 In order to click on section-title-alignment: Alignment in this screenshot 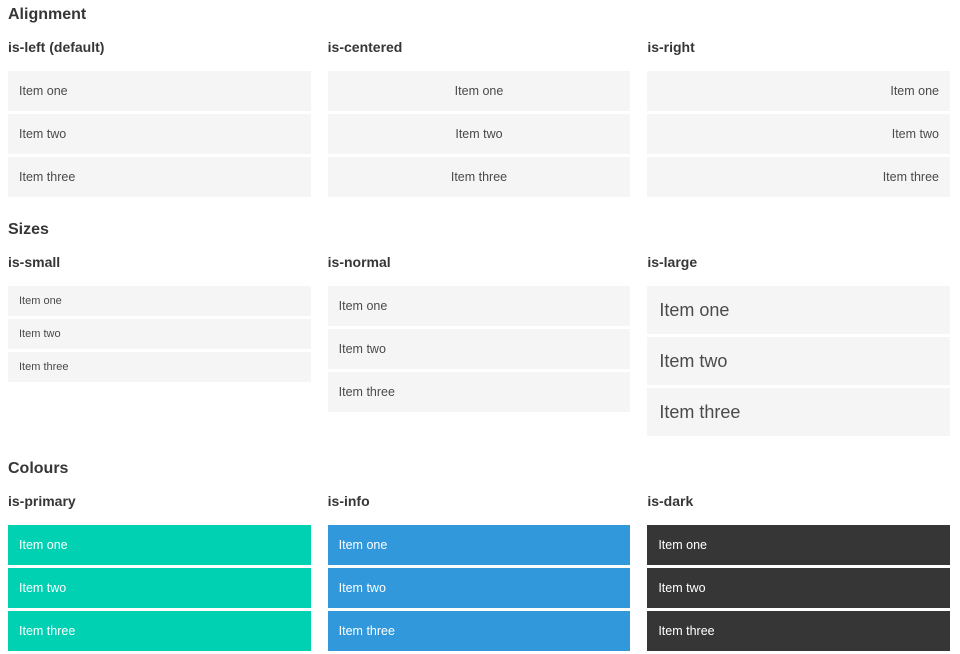, I will do `click(47, 14)`.